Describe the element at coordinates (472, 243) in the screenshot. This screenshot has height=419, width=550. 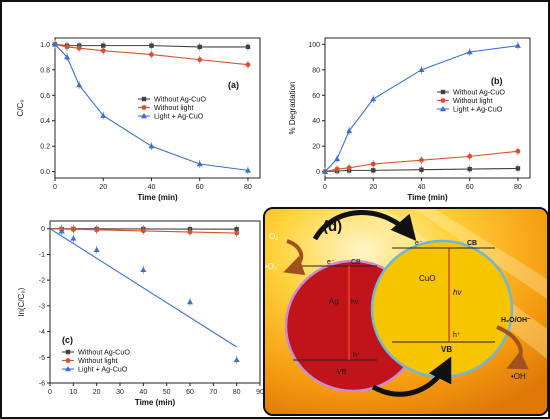
I see `cuo-cb-label: CB` at that location.